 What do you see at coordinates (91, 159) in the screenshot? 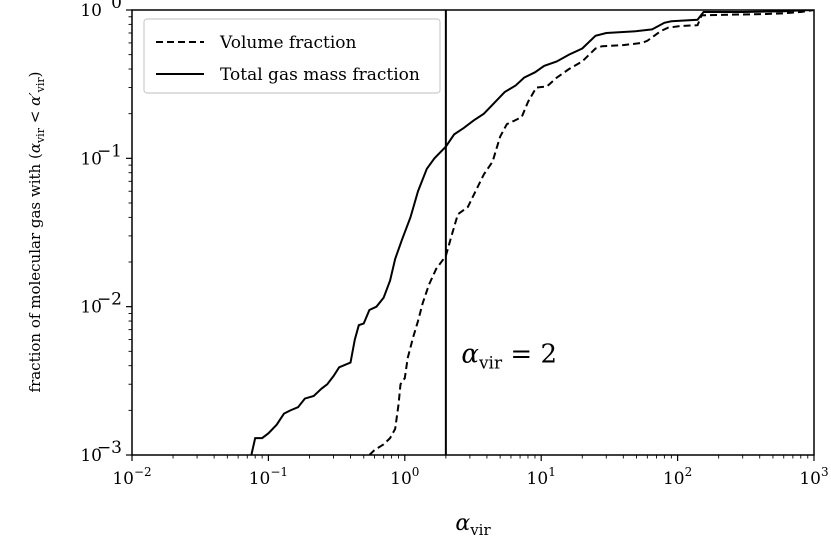
I see `y-tick-label-2: 10` at bounding box center [91, 159].